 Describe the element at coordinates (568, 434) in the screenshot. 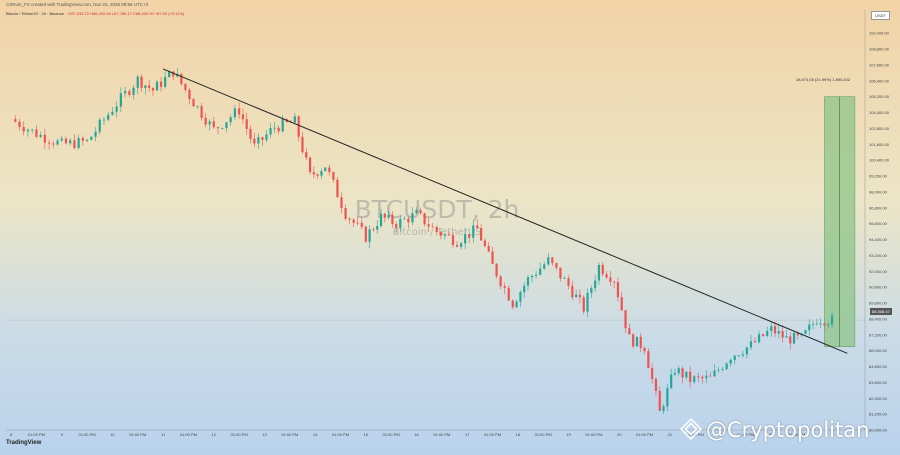

I see `time-tick-label: 19` at that location.